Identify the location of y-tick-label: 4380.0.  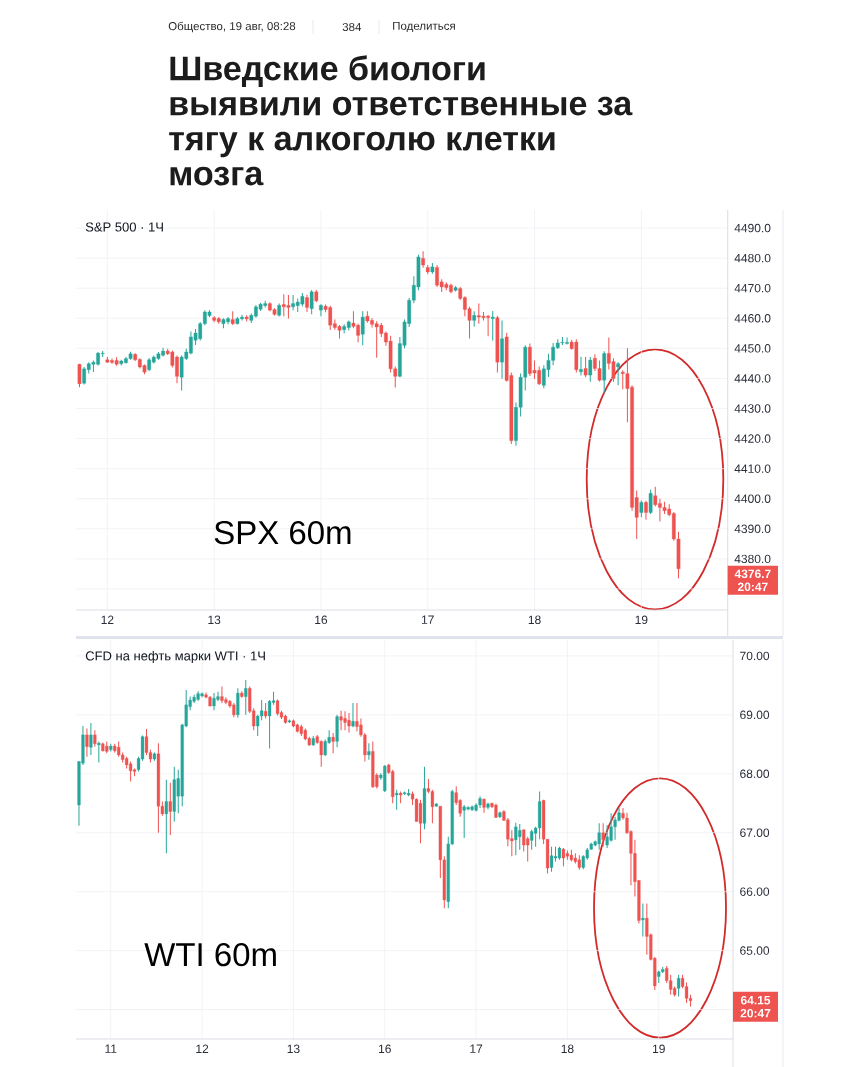
(752, 559).